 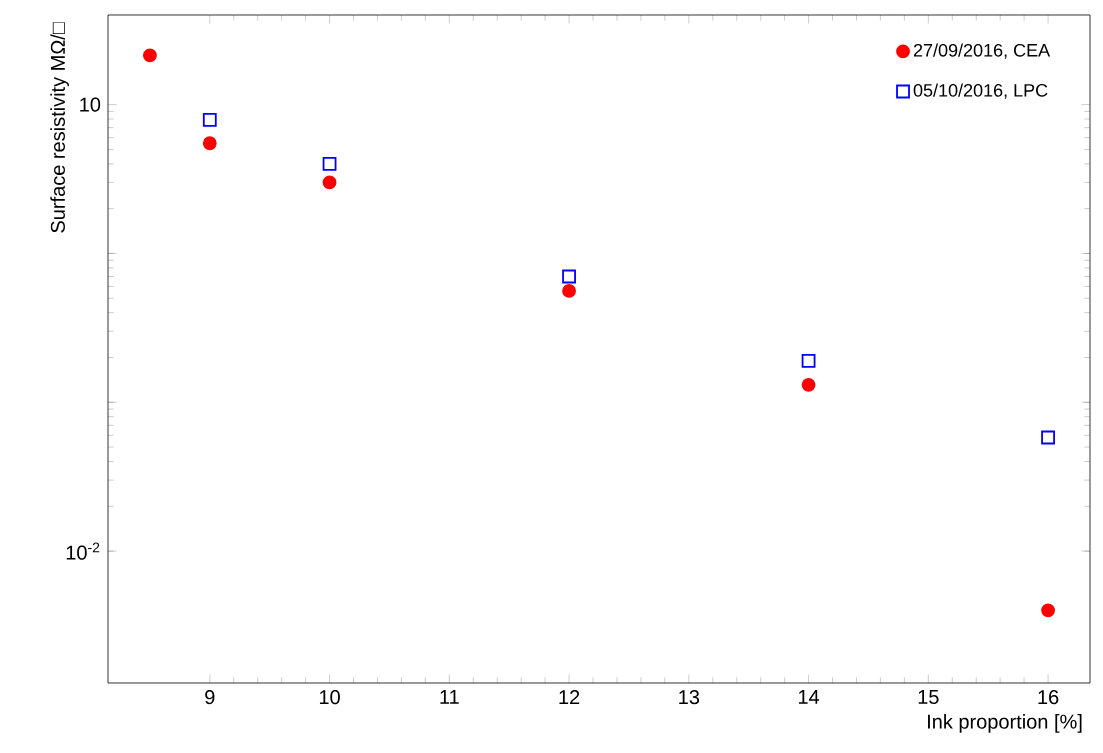 I want to click on x-tick-label: 13, so click(x=689, y=697).